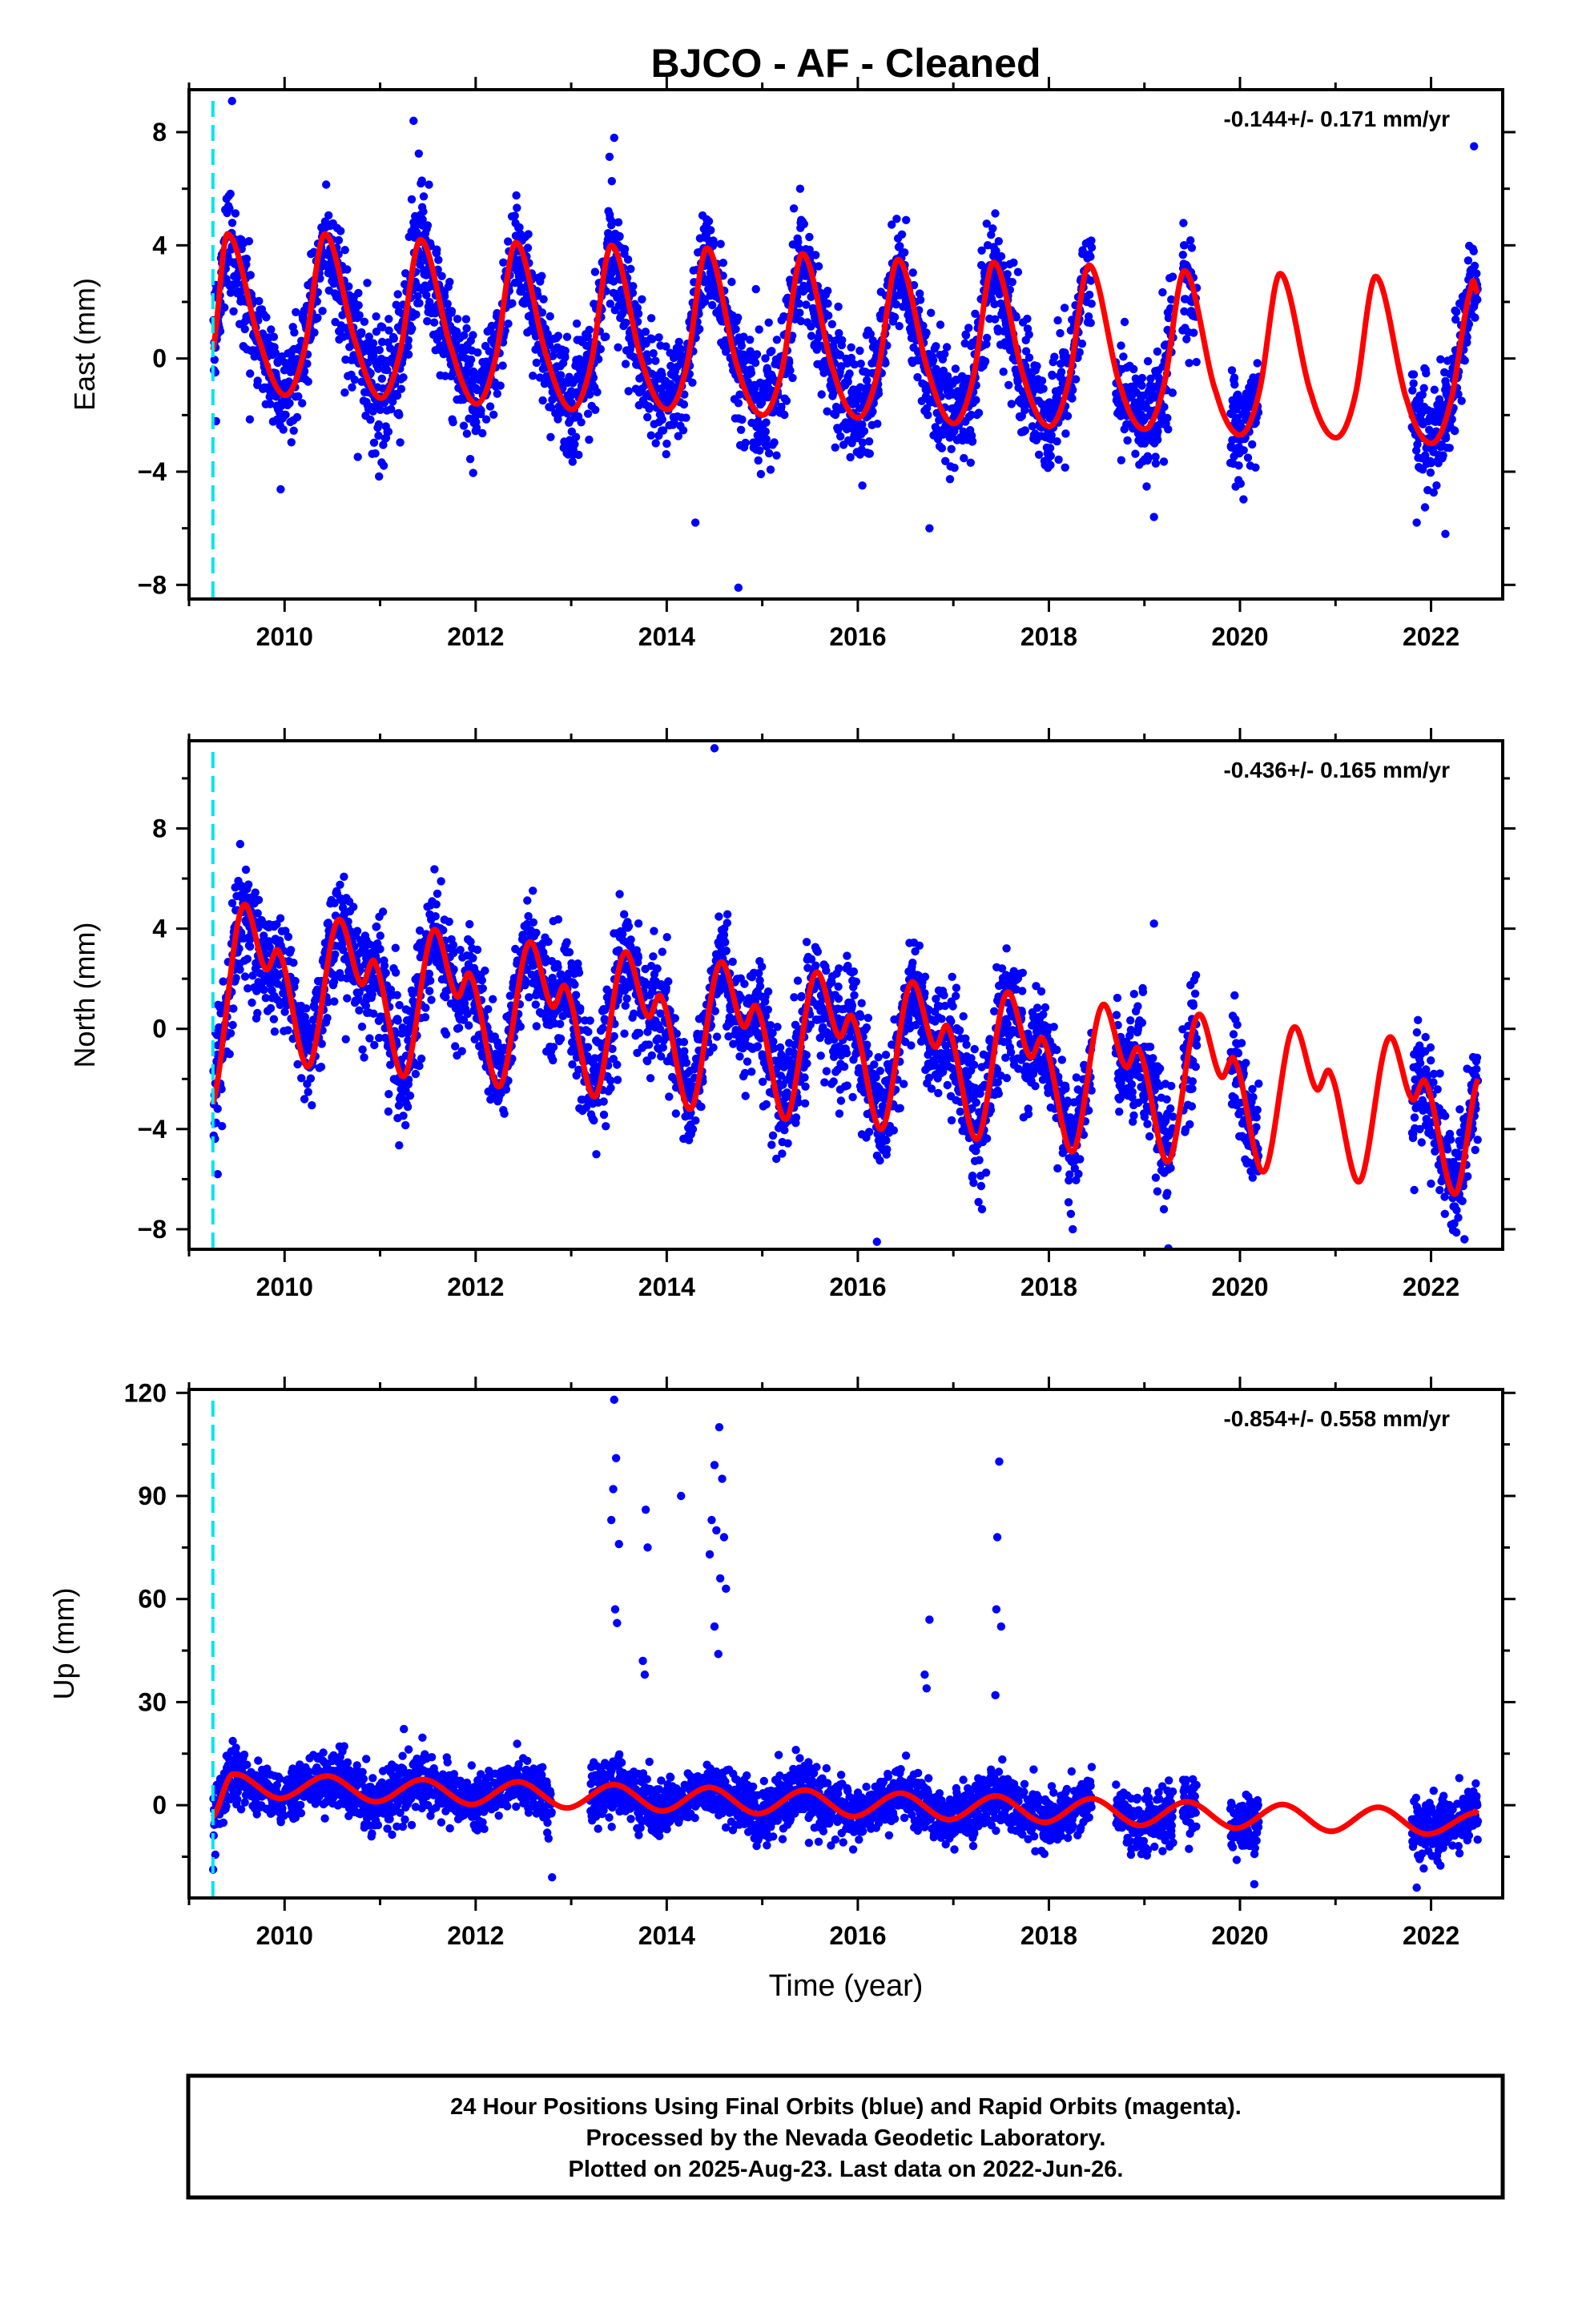 This screenshot has width=1582, height=2324. I want to click on data-point-outlier, so click(614, 138).